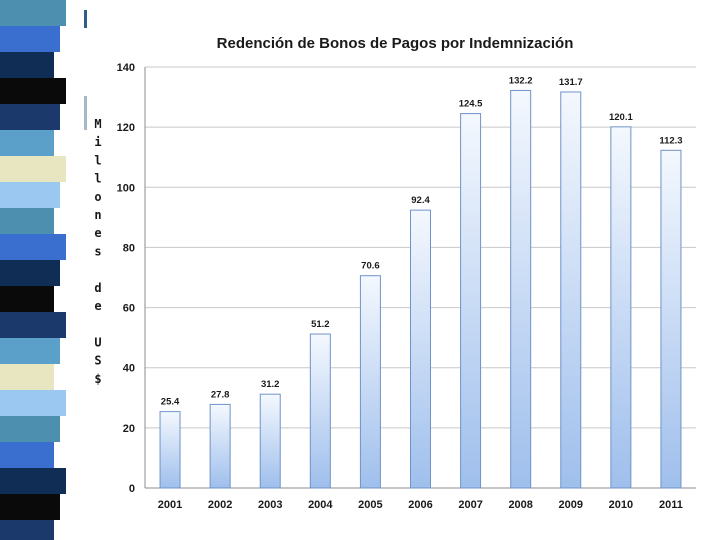  What do you see at coordinates (571, 82) in the screenshot?
I see `data-label-2009: 131.7` at bounding box center [571, 82].